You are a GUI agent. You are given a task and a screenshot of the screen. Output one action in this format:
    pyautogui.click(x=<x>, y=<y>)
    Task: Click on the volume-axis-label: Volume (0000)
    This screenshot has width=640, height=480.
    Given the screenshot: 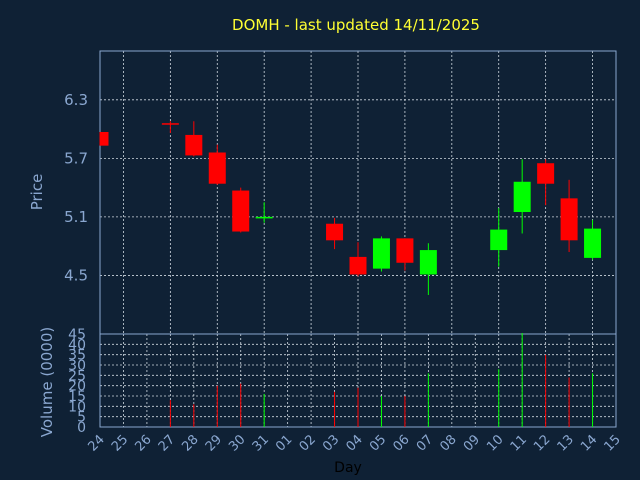 What is the action you would take?
    pyautogui.click(x=47, y=382)
    